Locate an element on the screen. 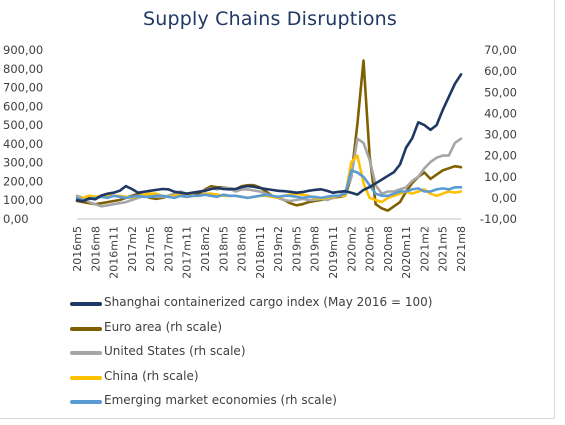 This screenshot has width=565, height=425. x-tick-label: 2020m8 is located at coordinates (388, 249).